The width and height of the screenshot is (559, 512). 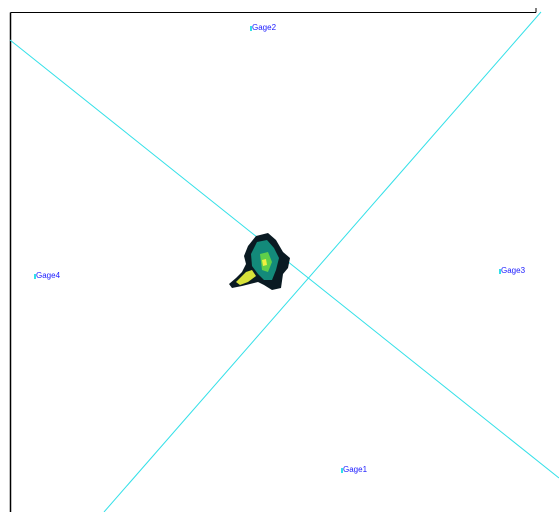 What do you see at coordinates (259, 261) in the screenshot?
I see `basin` at bounding box center [259, 261].